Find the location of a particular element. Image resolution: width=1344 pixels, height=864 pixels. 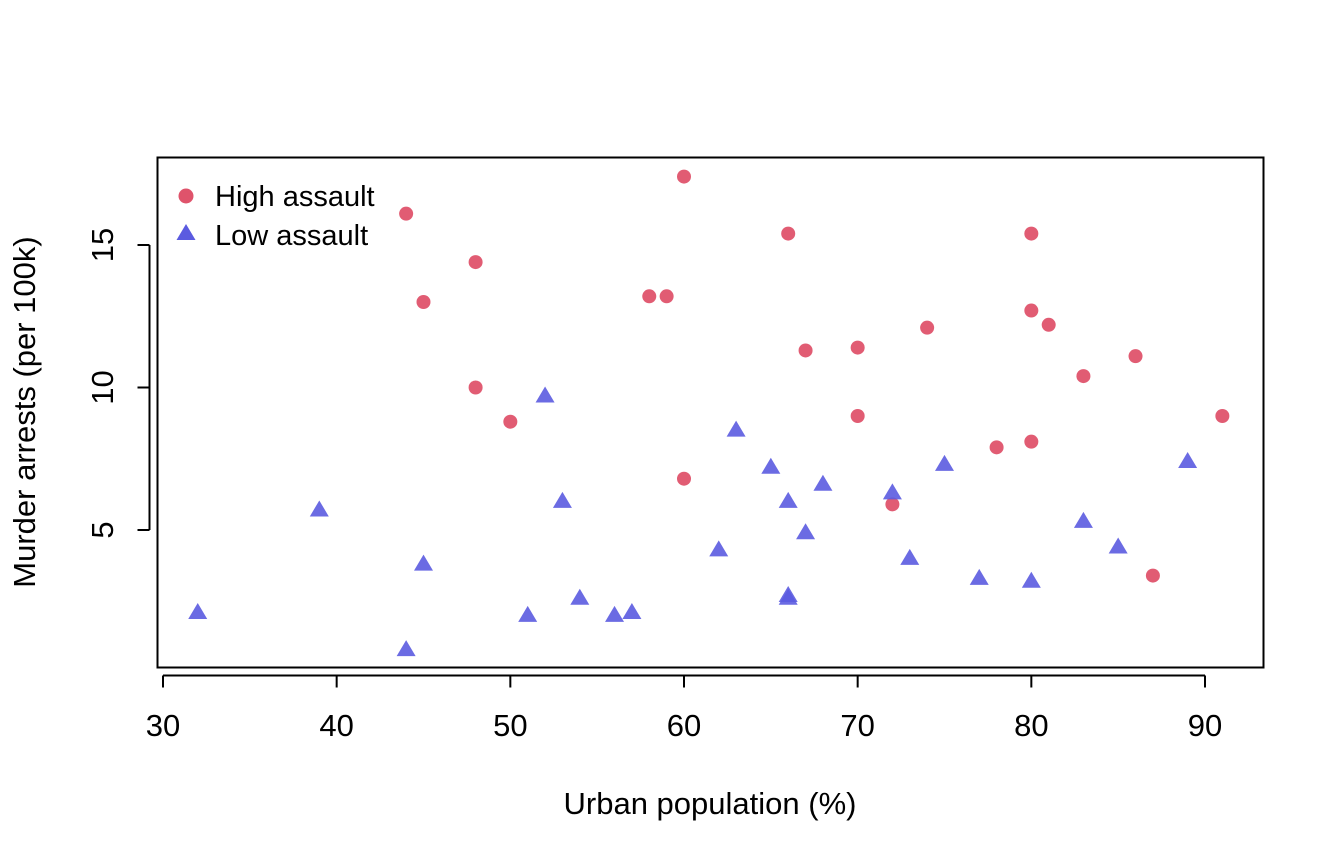

x-axis: 30 40 50 60 70 80 90 is located at coordinates (684, 708).